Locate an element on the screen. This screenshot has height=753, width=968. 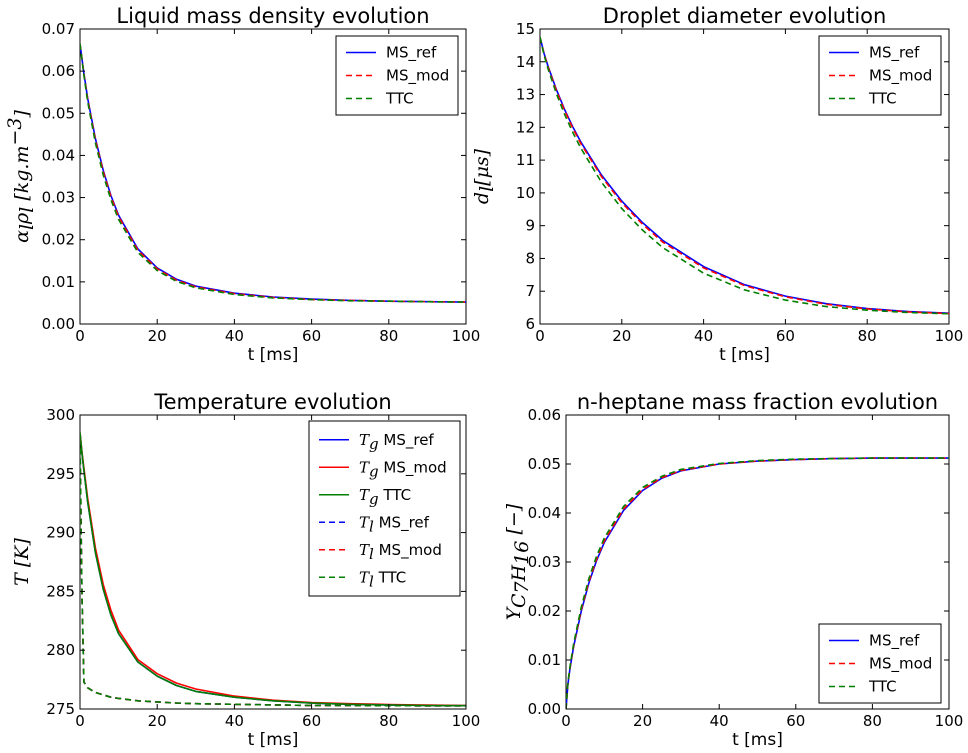
y-axis-label: YC7H16 [−] is located at coordinates (518, 561).